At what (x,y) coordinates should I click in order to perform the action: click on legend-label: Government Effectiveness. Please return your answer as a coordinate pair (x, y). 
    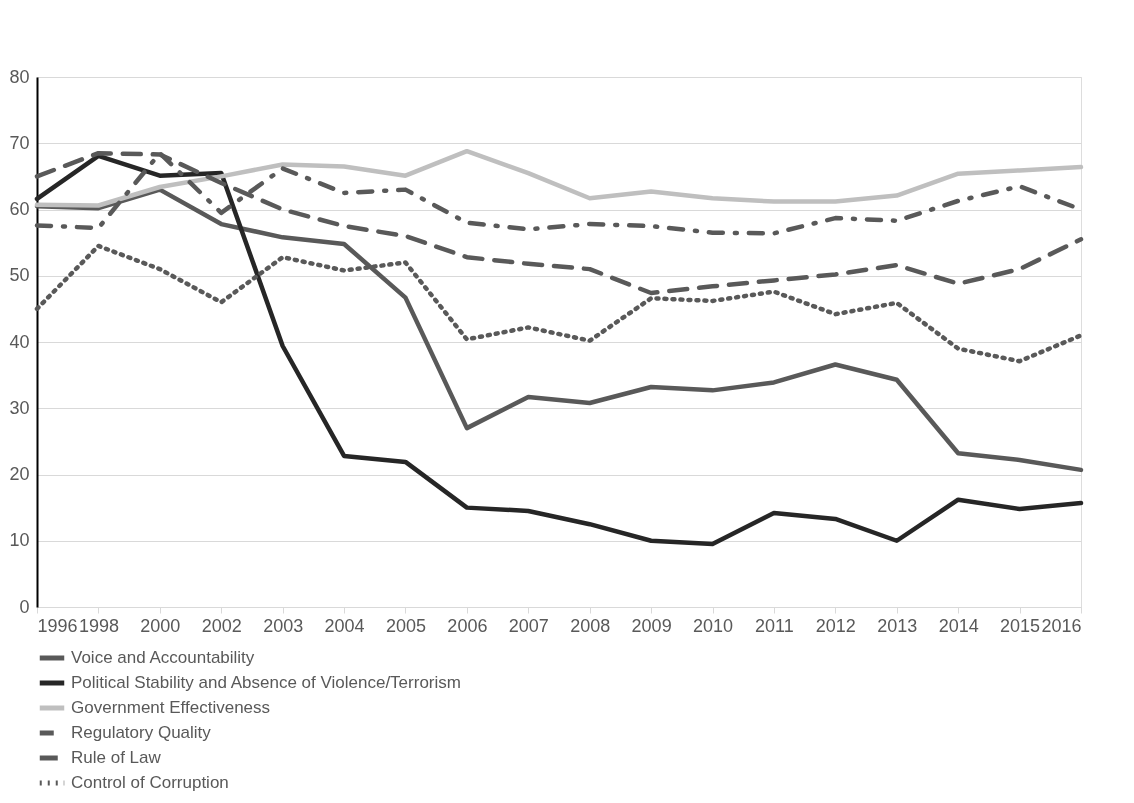
    Looking at the image, I should click on (171, 707).